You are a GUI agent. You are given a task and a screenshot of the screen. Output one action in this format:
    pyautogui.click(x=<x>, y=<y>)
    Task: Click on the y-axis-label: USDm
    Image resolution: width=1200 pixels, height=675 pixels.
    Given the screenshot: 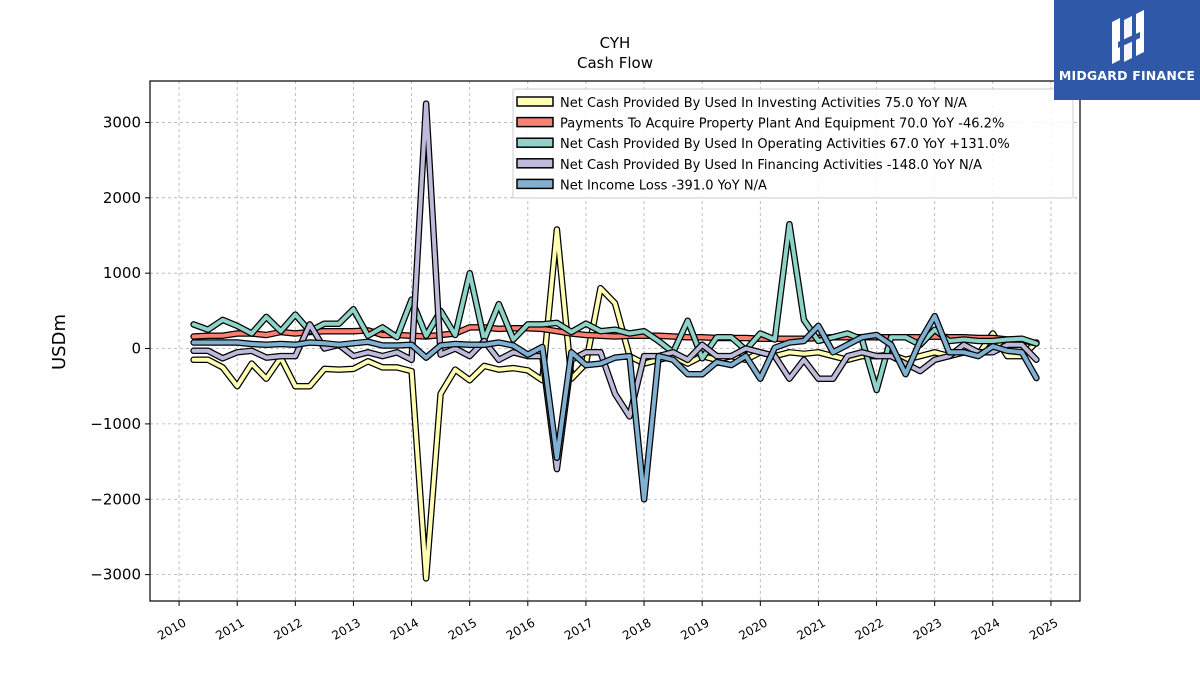 What is the action you would take?
    pyautogui.click(x=59, y=342)
    